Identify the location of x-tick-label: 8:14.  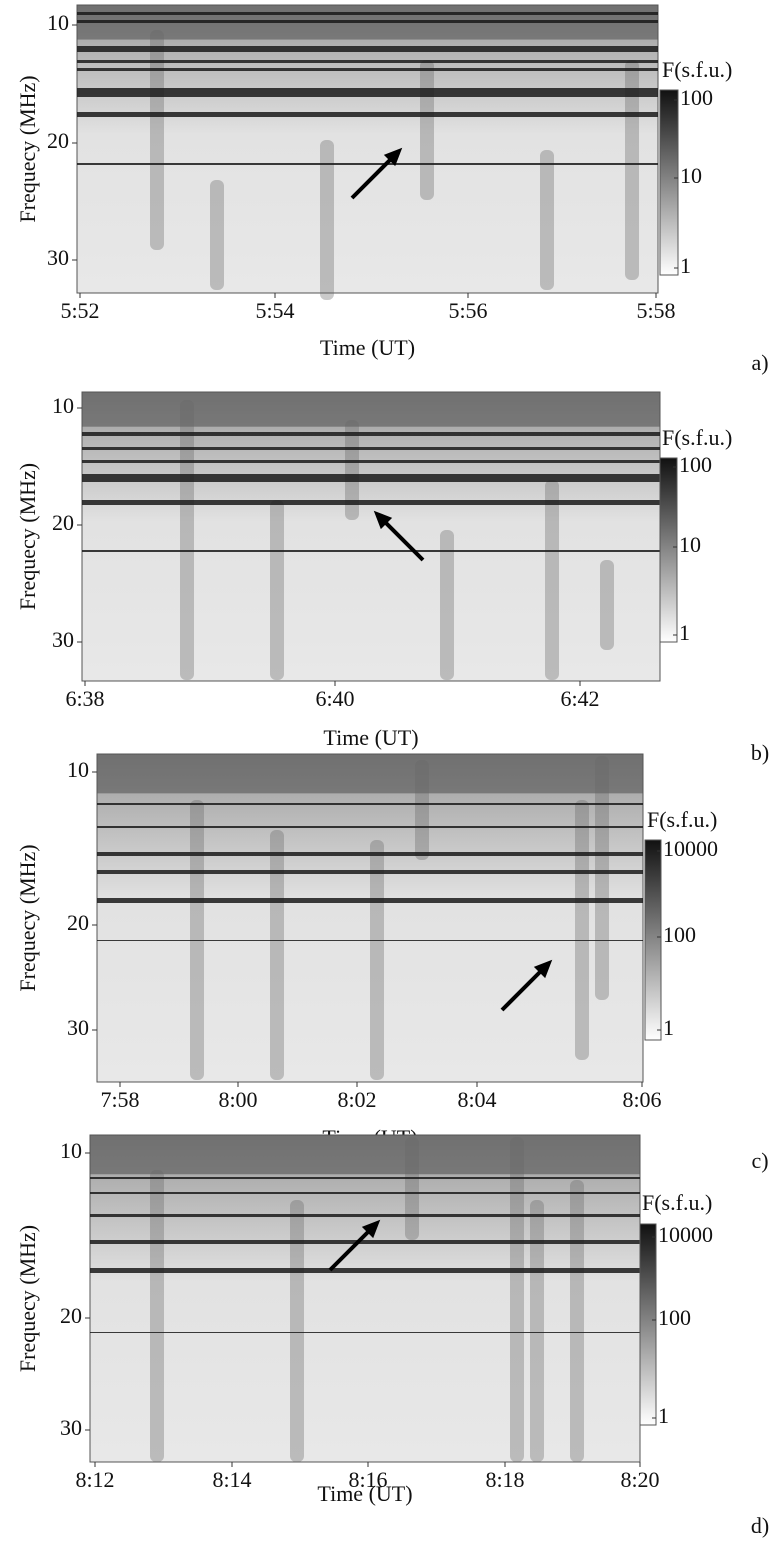
(231, 1479).